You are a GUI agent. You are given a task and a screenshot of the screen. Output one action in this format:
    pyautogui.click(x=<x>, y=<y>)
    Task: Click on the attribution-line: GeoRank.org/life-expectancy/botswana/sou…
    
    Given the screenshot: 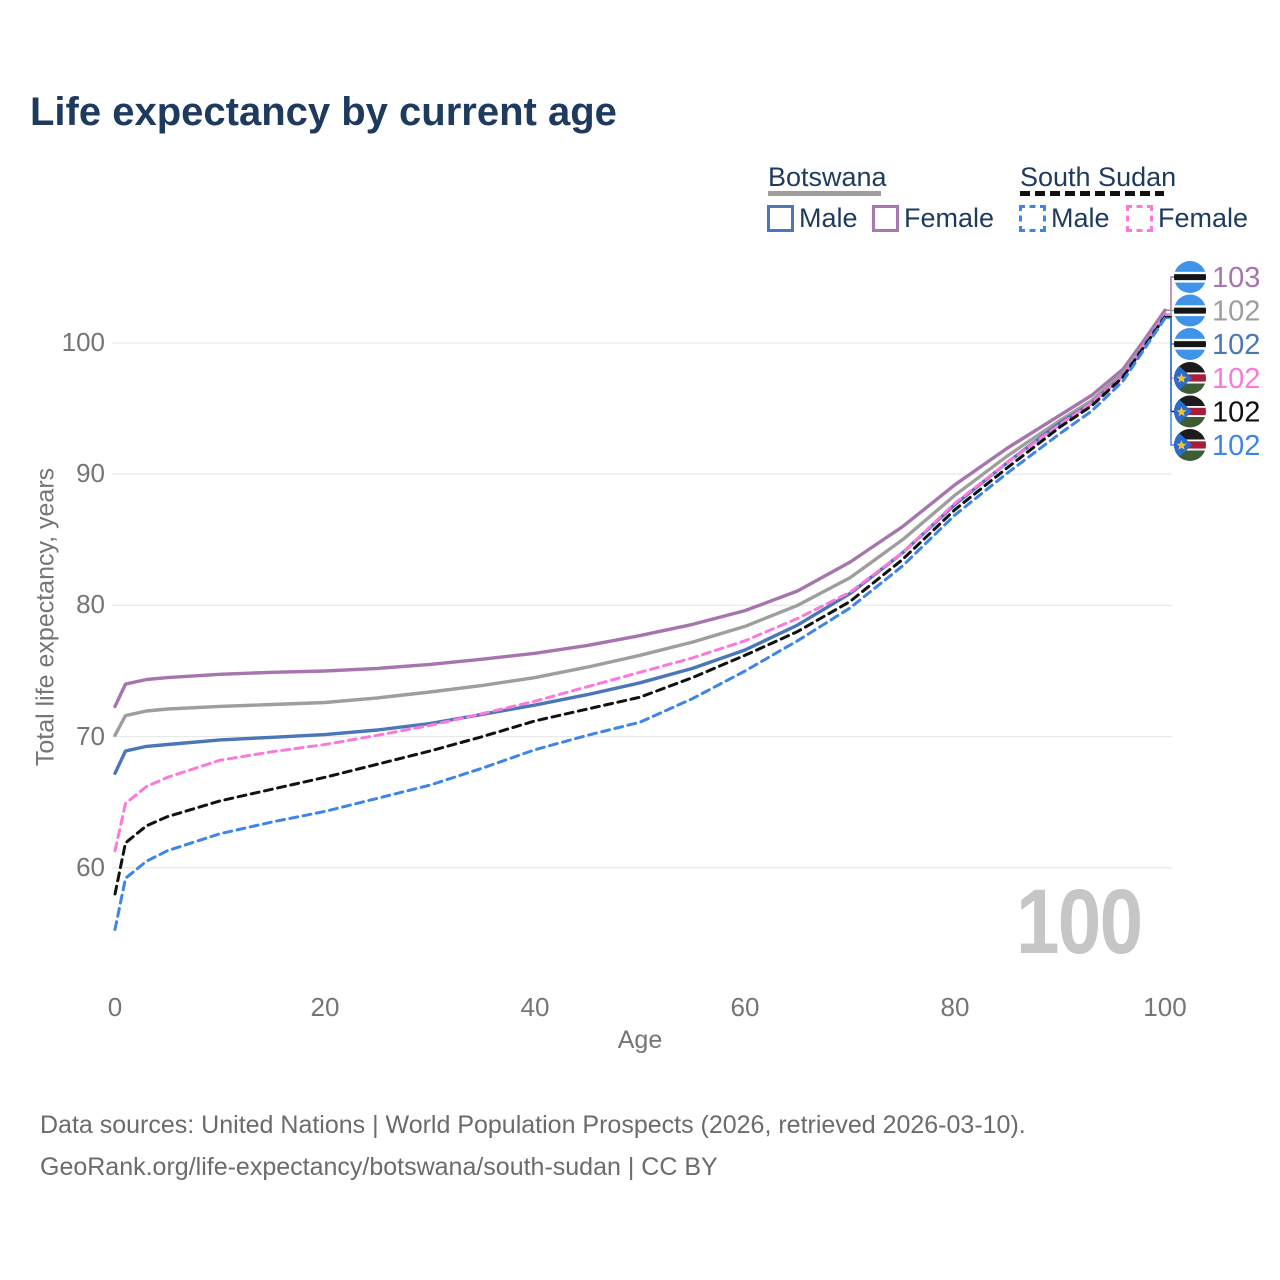 What is the action you would take?
    pyautogui.click(x=379, y=1167)
    